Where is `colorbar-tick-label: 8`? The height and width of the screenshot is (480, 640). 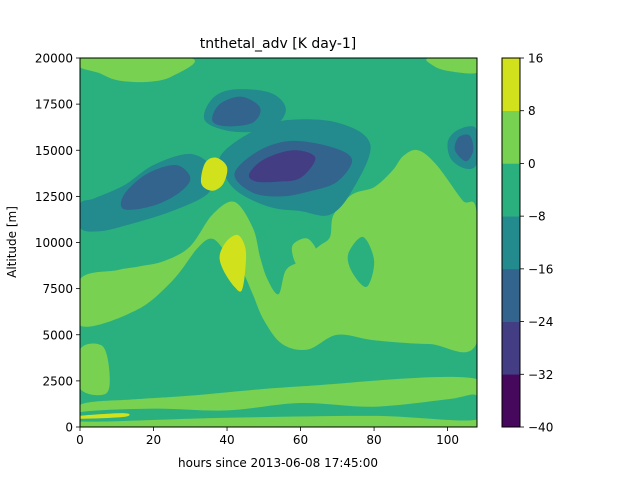 colorbar-tick-label: 8 is located at coordinates (532, 111).